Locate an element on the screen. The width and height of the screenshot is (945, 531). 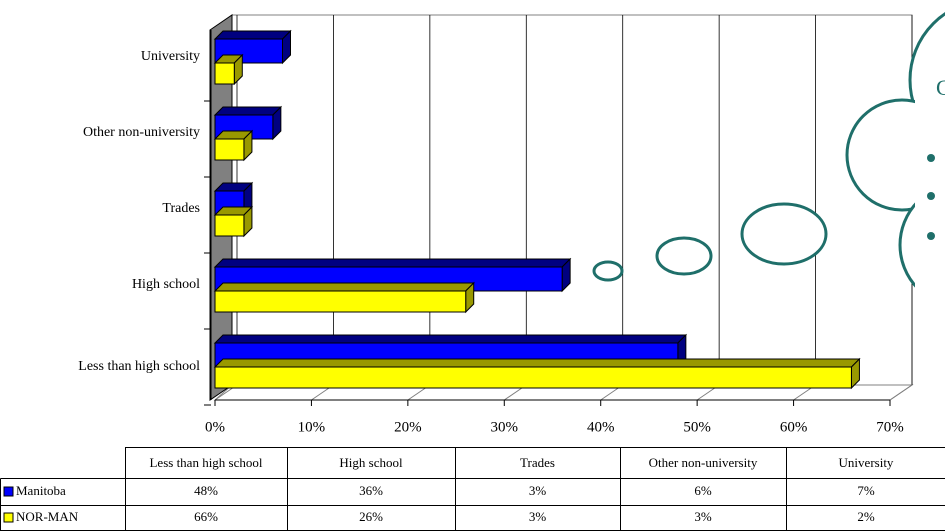
y-tick-label: University is located at coordinates (170, 56).